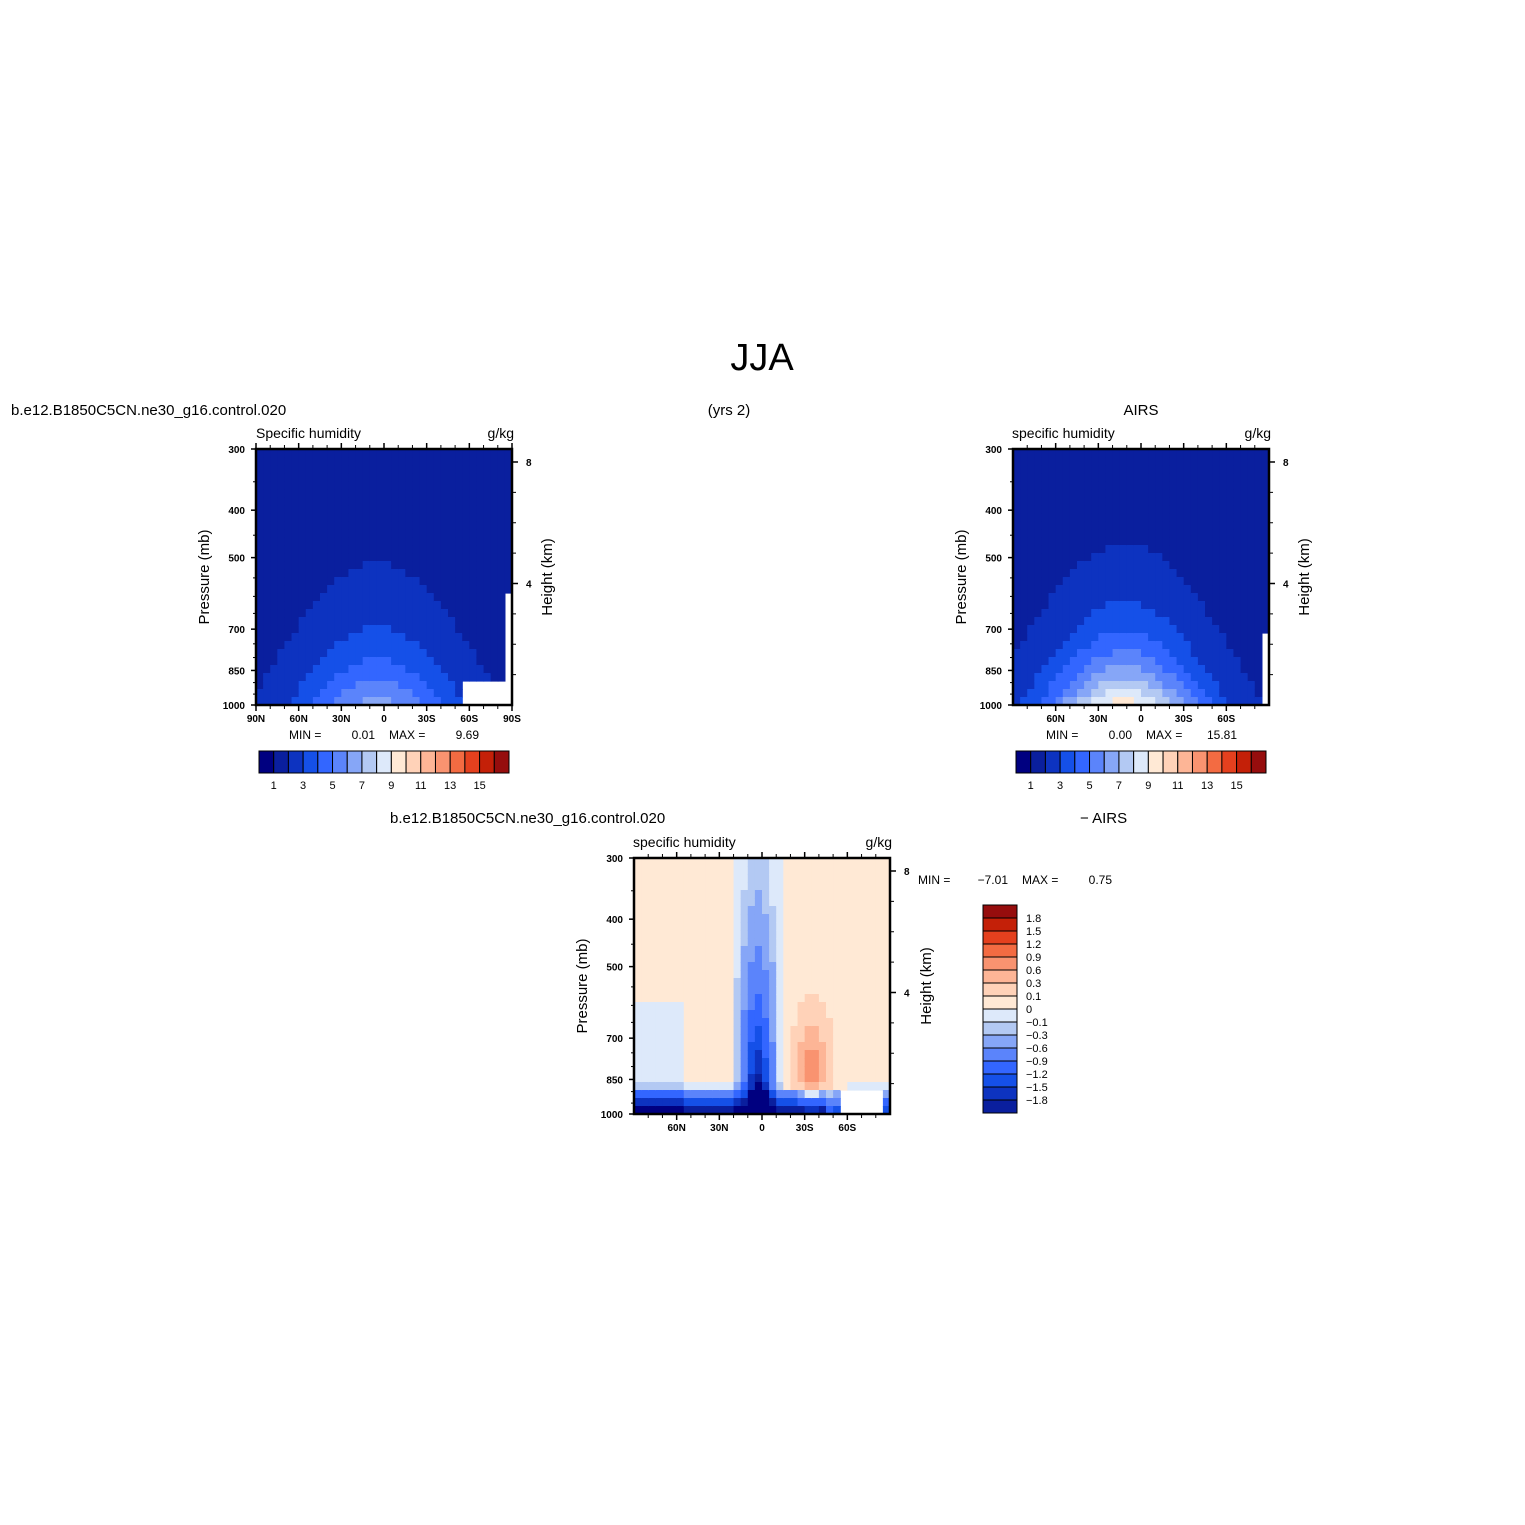 The height and width of the screenshot is (1525, 1525). Describe the element at coordinates (1244, 762) in the screenshot. I see `obs-colorbar-box` at that location.